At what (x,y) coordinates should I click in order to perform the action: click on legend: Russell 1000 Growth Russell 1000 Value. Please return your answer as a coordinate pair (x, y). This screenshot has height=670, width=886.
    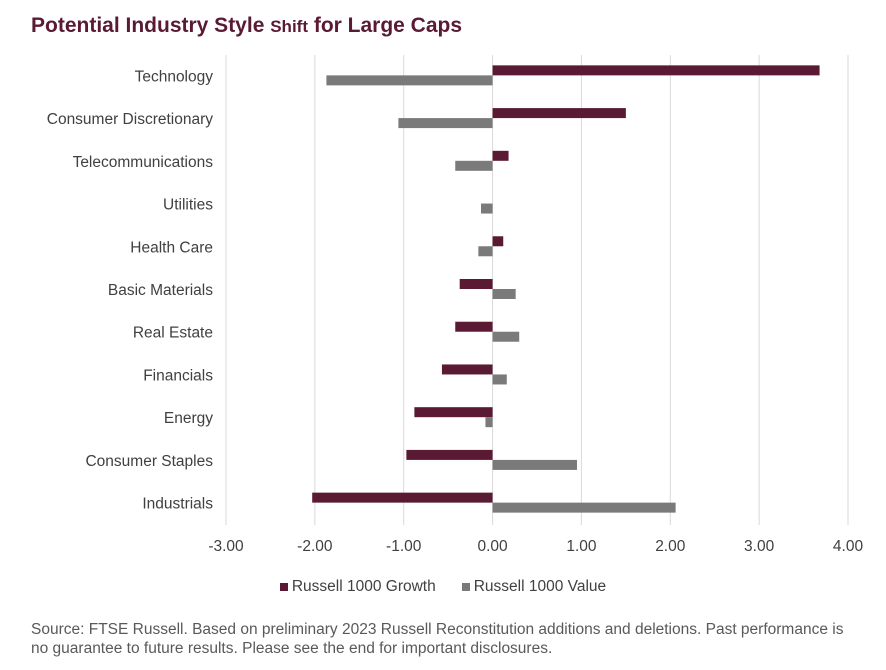
    Looking at the image, I should click on (443, 587).